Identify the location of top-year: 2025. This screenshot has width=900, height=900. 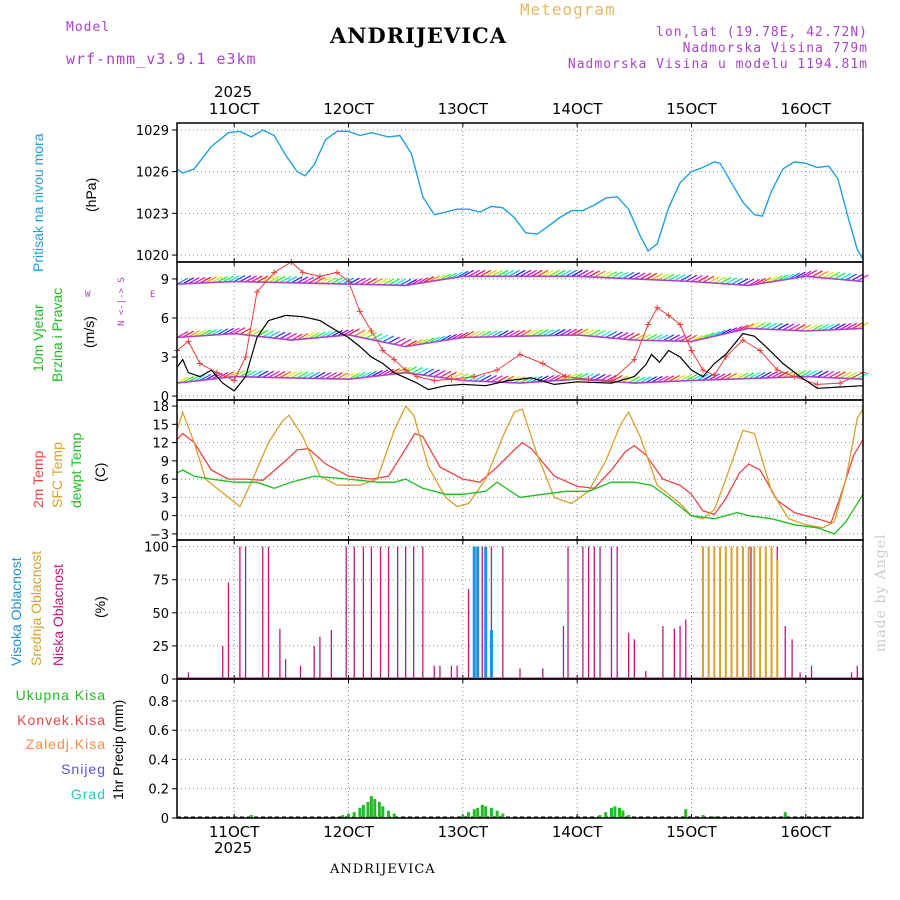
(233, 92).